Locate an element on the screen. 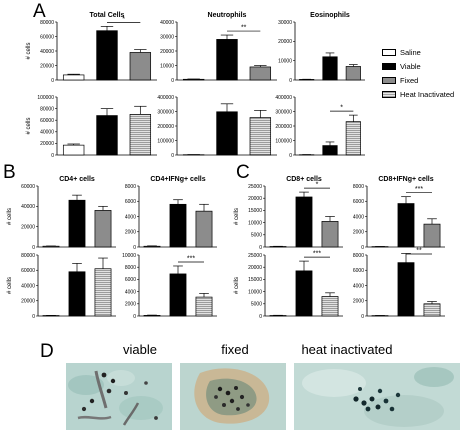  micrograph-fixed is located at coordinates (233, 396).